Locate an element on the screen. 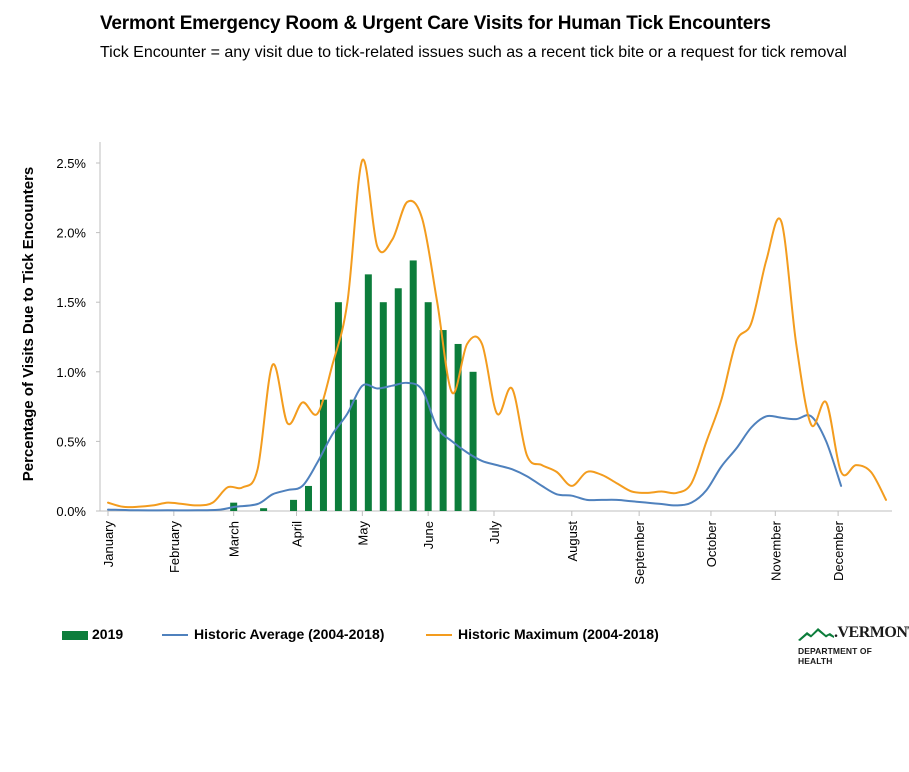 Image resolution: width=909 pixels, height=772 pixels. legend-item-historic-maximum: Historic Maximum (2004-2018) is located at coordinates (542, 634).